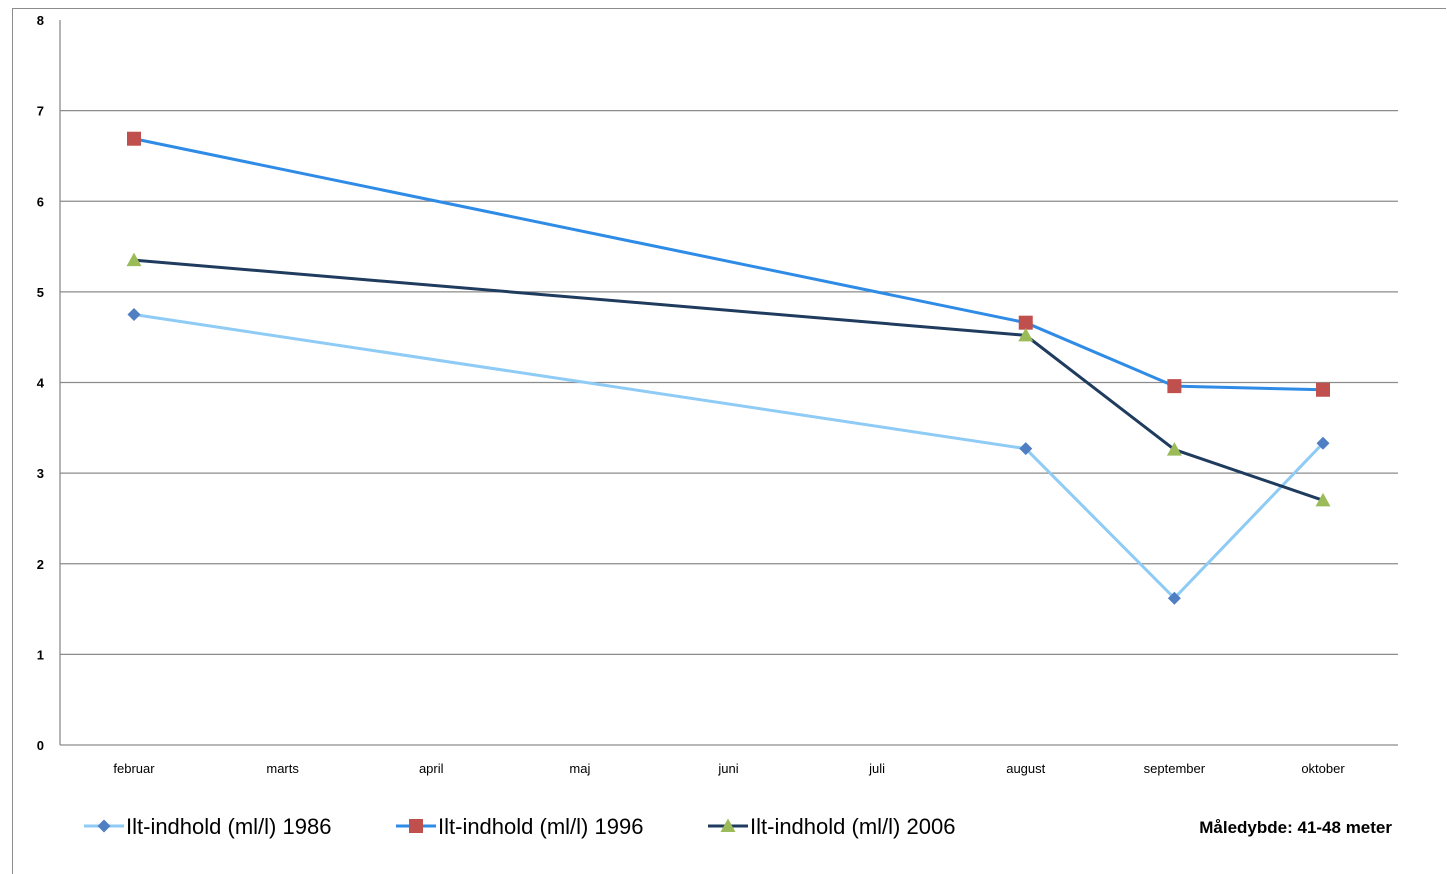 The height and width of the screenshot is (874, 1447). What do you see at coordinates (134, 768) in the screenshot?
I see `x-tick-label: februar` at bounding box center [134, 768].